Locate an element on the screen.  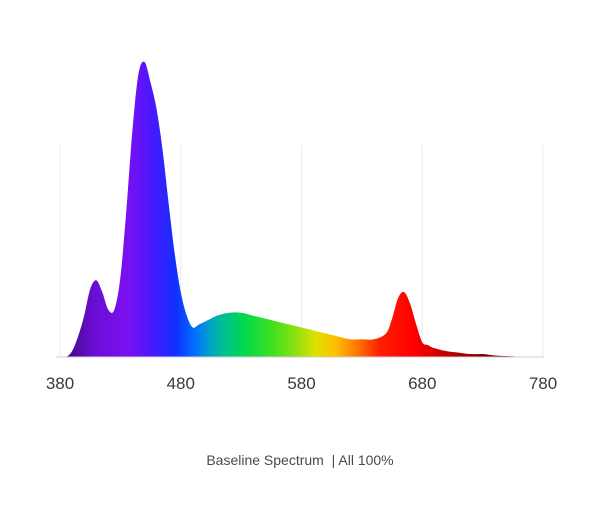
x-tick-label: 780 is located at coordinates (543, 383).